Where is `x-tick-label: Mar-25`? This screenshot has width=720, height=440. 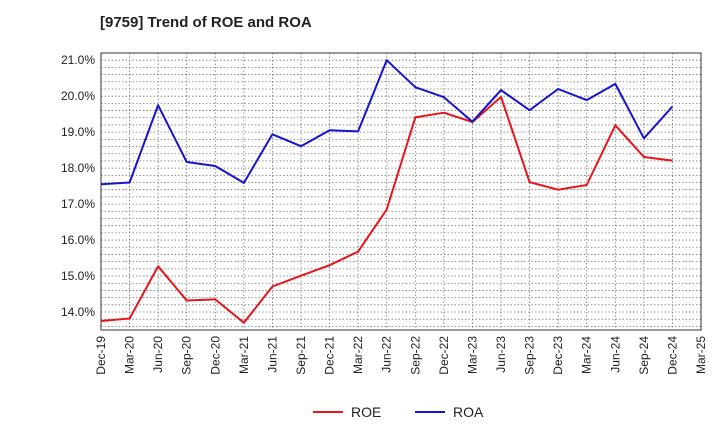
x-tick-label: Mar-25 is located at coordinates (701, 355).